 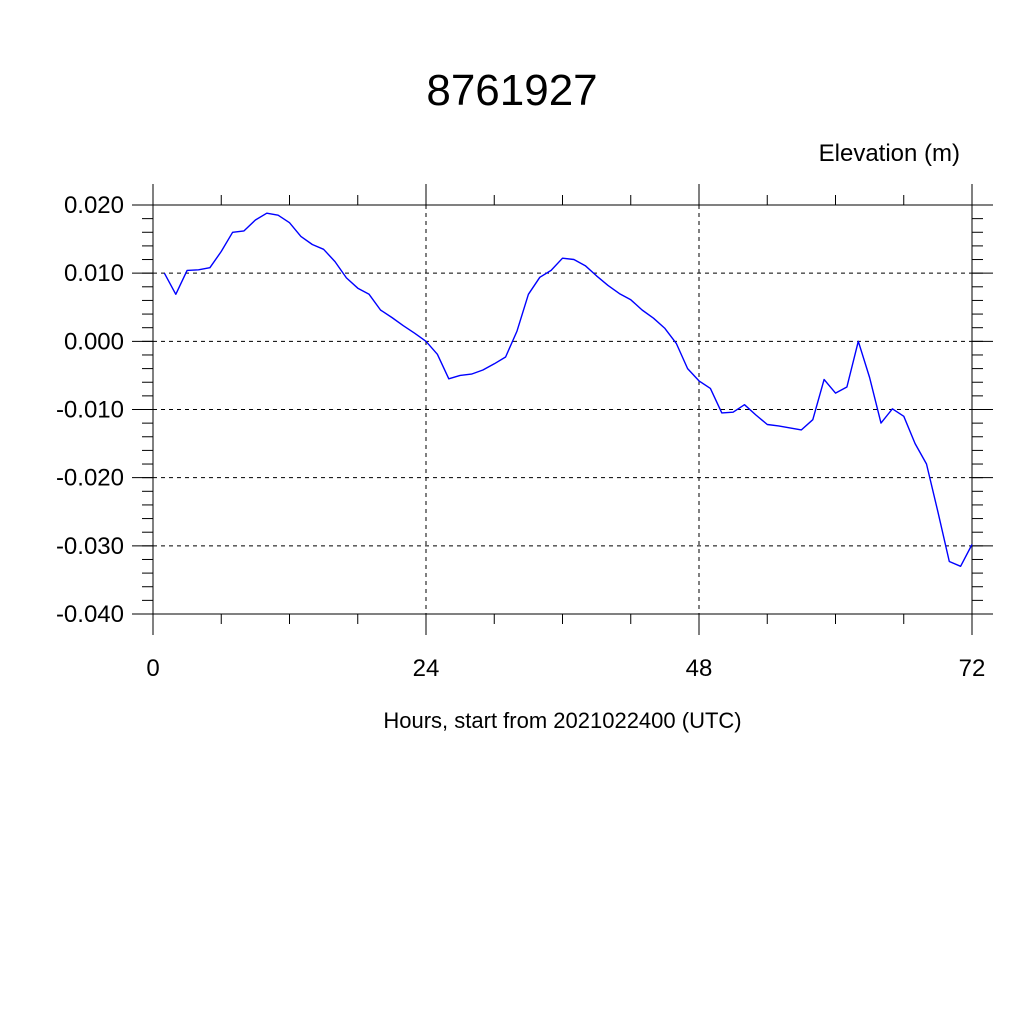 I want to click on chart-title: 8761927, so click(x=512, y=90).